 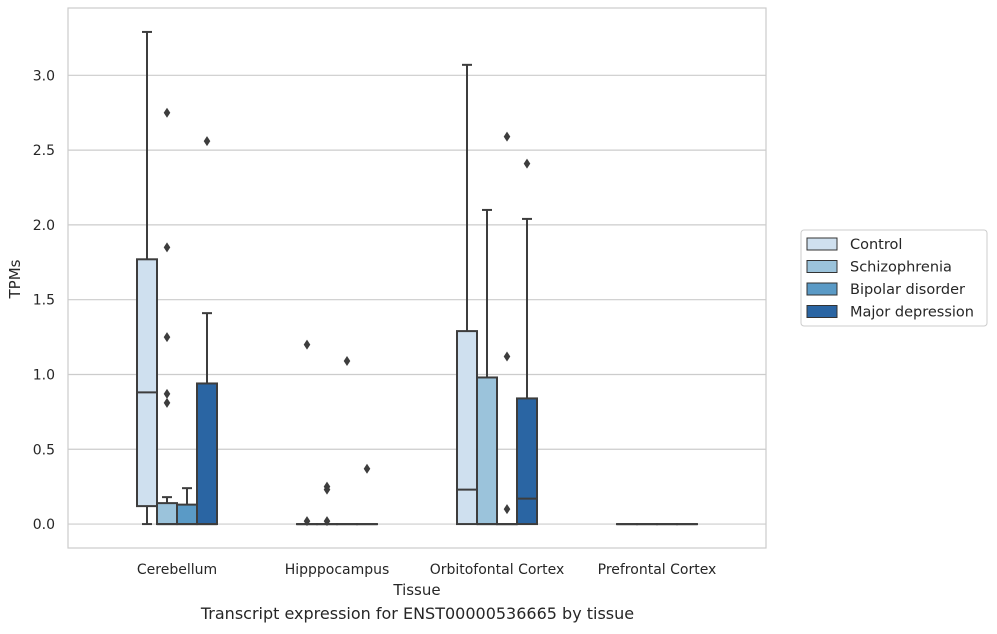 What do you see at coordinates (44, 226) in the screenshot?
I see `y-tick-label: 2.0` at bounding box center [44, 226].